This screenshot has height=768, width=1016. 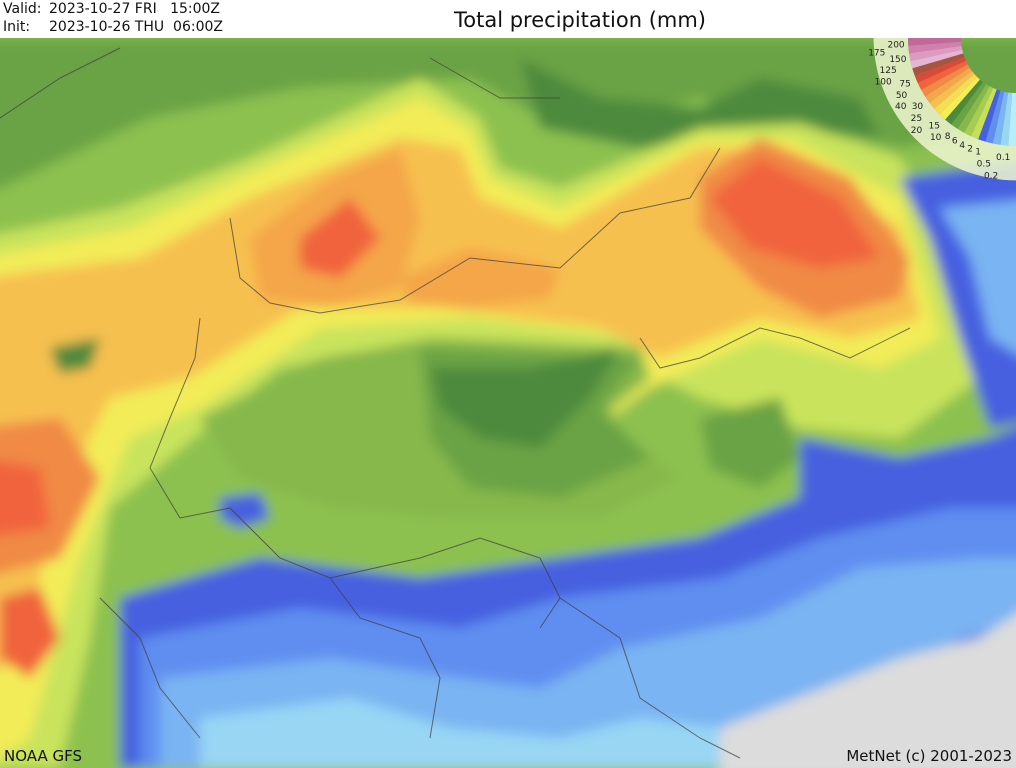 I want to click on legend-level-label: 125, so click(x=888, y=71).